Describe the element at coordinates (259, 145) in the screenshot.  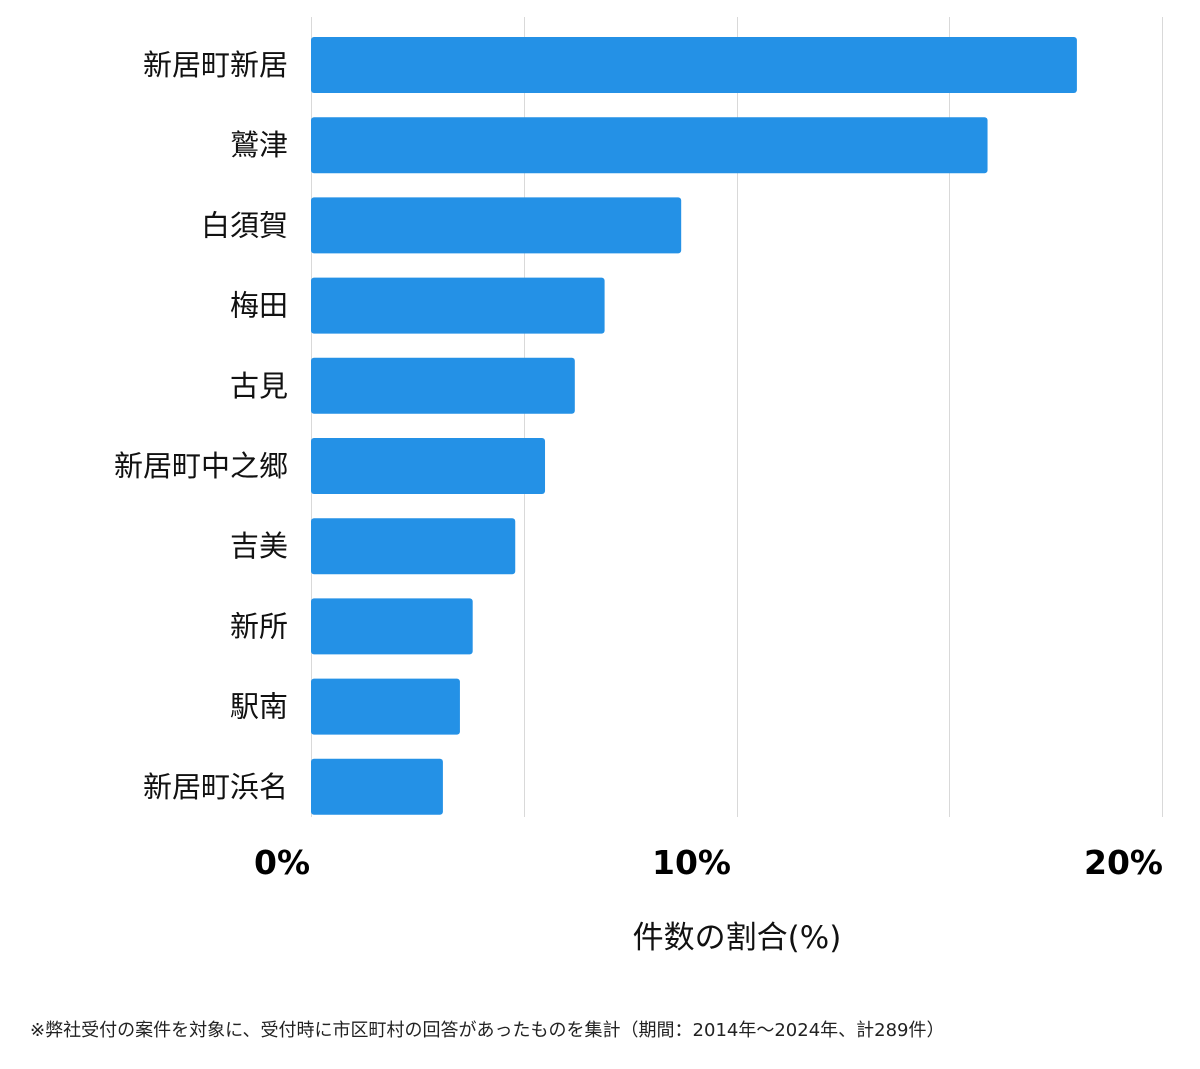
I see `category-label: 鷲津` at that location.